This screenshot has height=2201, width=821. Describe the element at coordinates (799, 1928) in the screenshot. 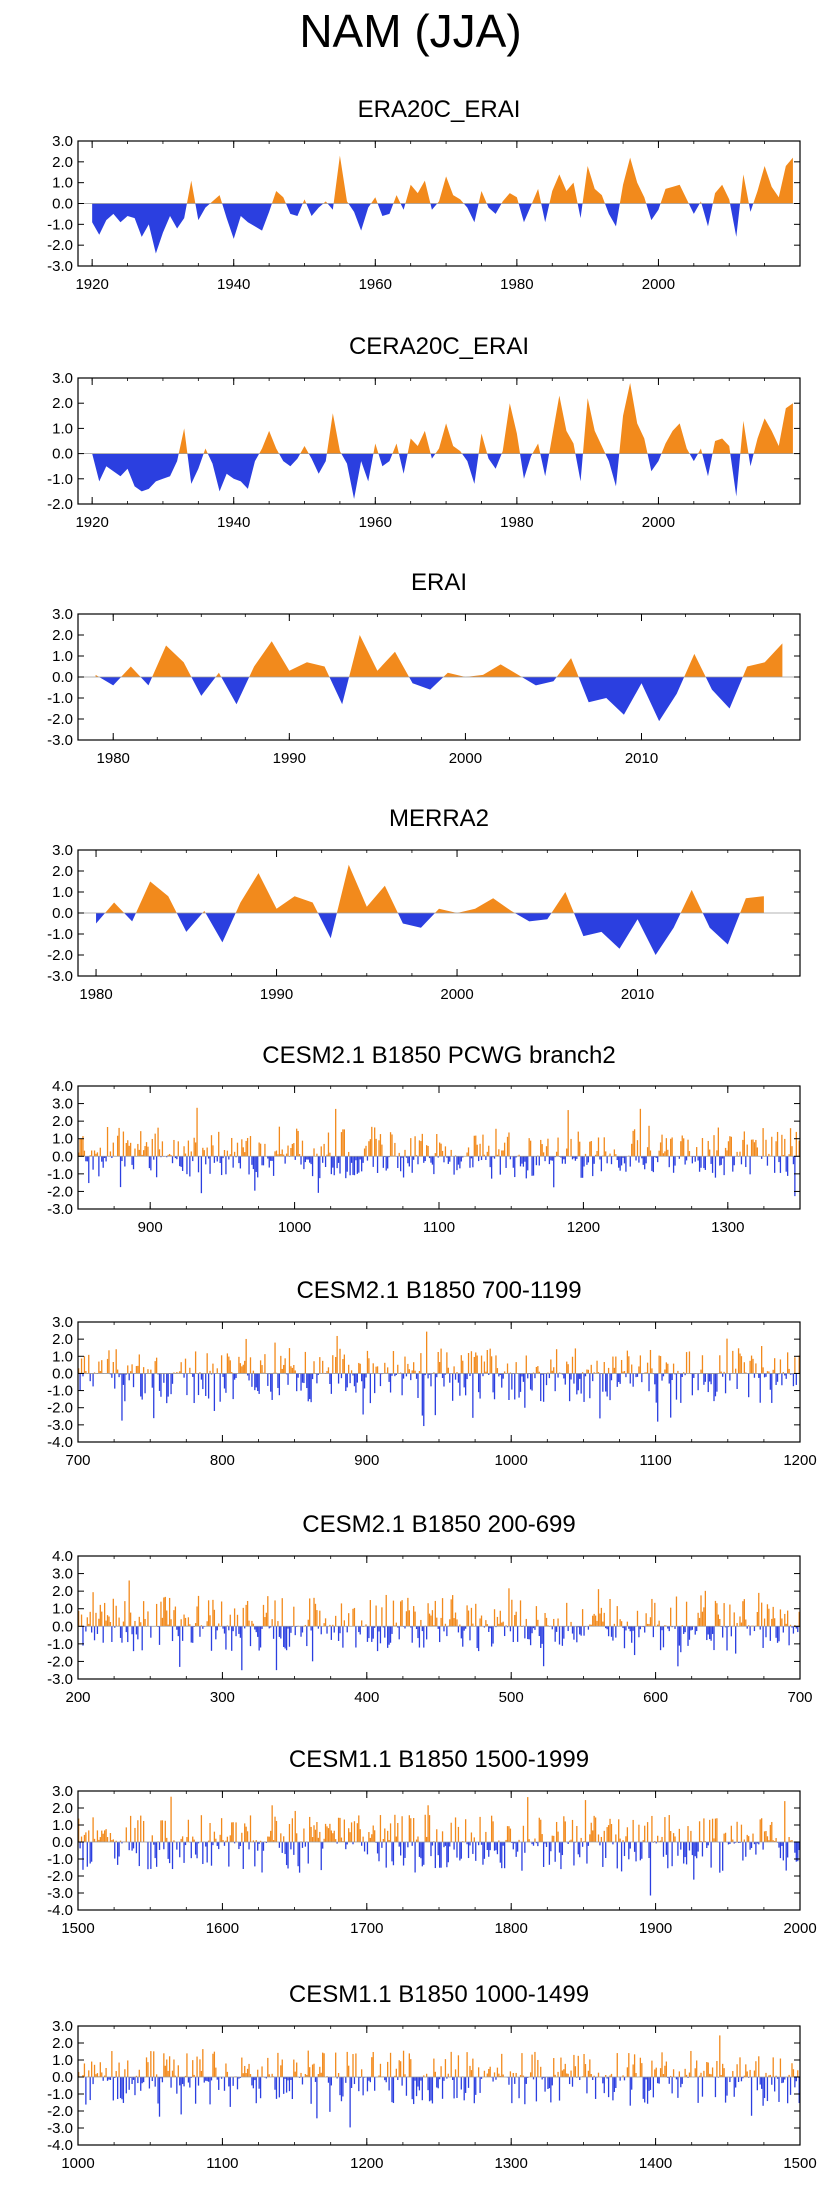

I see `x-tick-label: 2000` at that location.